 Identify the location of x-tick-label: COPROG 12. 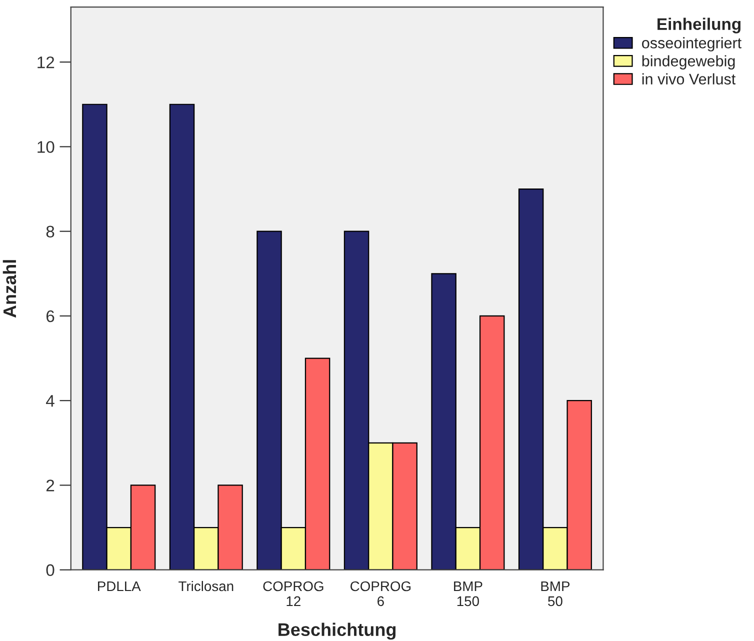
(293, 593).